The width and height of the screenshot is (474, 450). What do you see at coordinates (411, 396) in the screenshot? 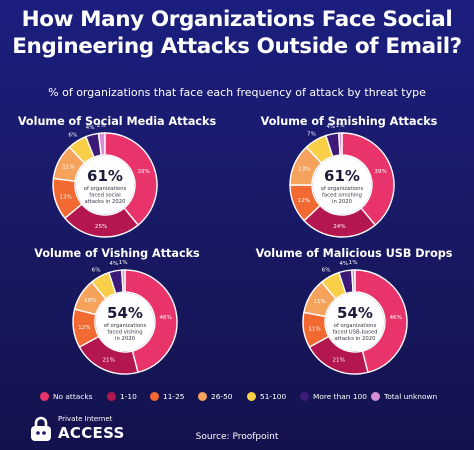
I see `legend-label: Total unknown` at bounding box center [411, 396].